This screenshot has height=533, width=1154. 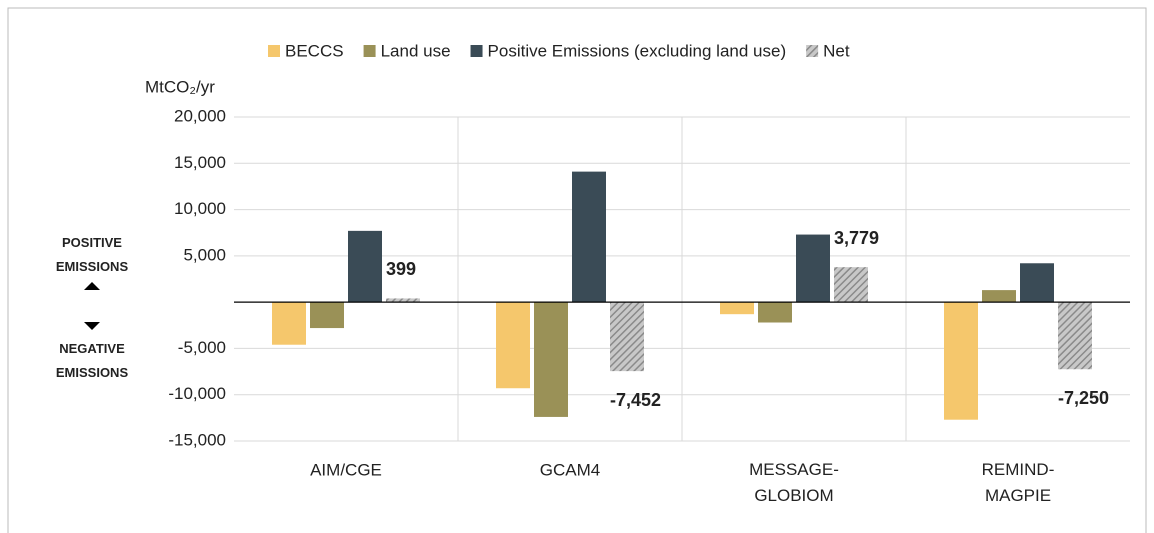 I want to click on y-tick-label: 20,000, so click(x=200, y=115).